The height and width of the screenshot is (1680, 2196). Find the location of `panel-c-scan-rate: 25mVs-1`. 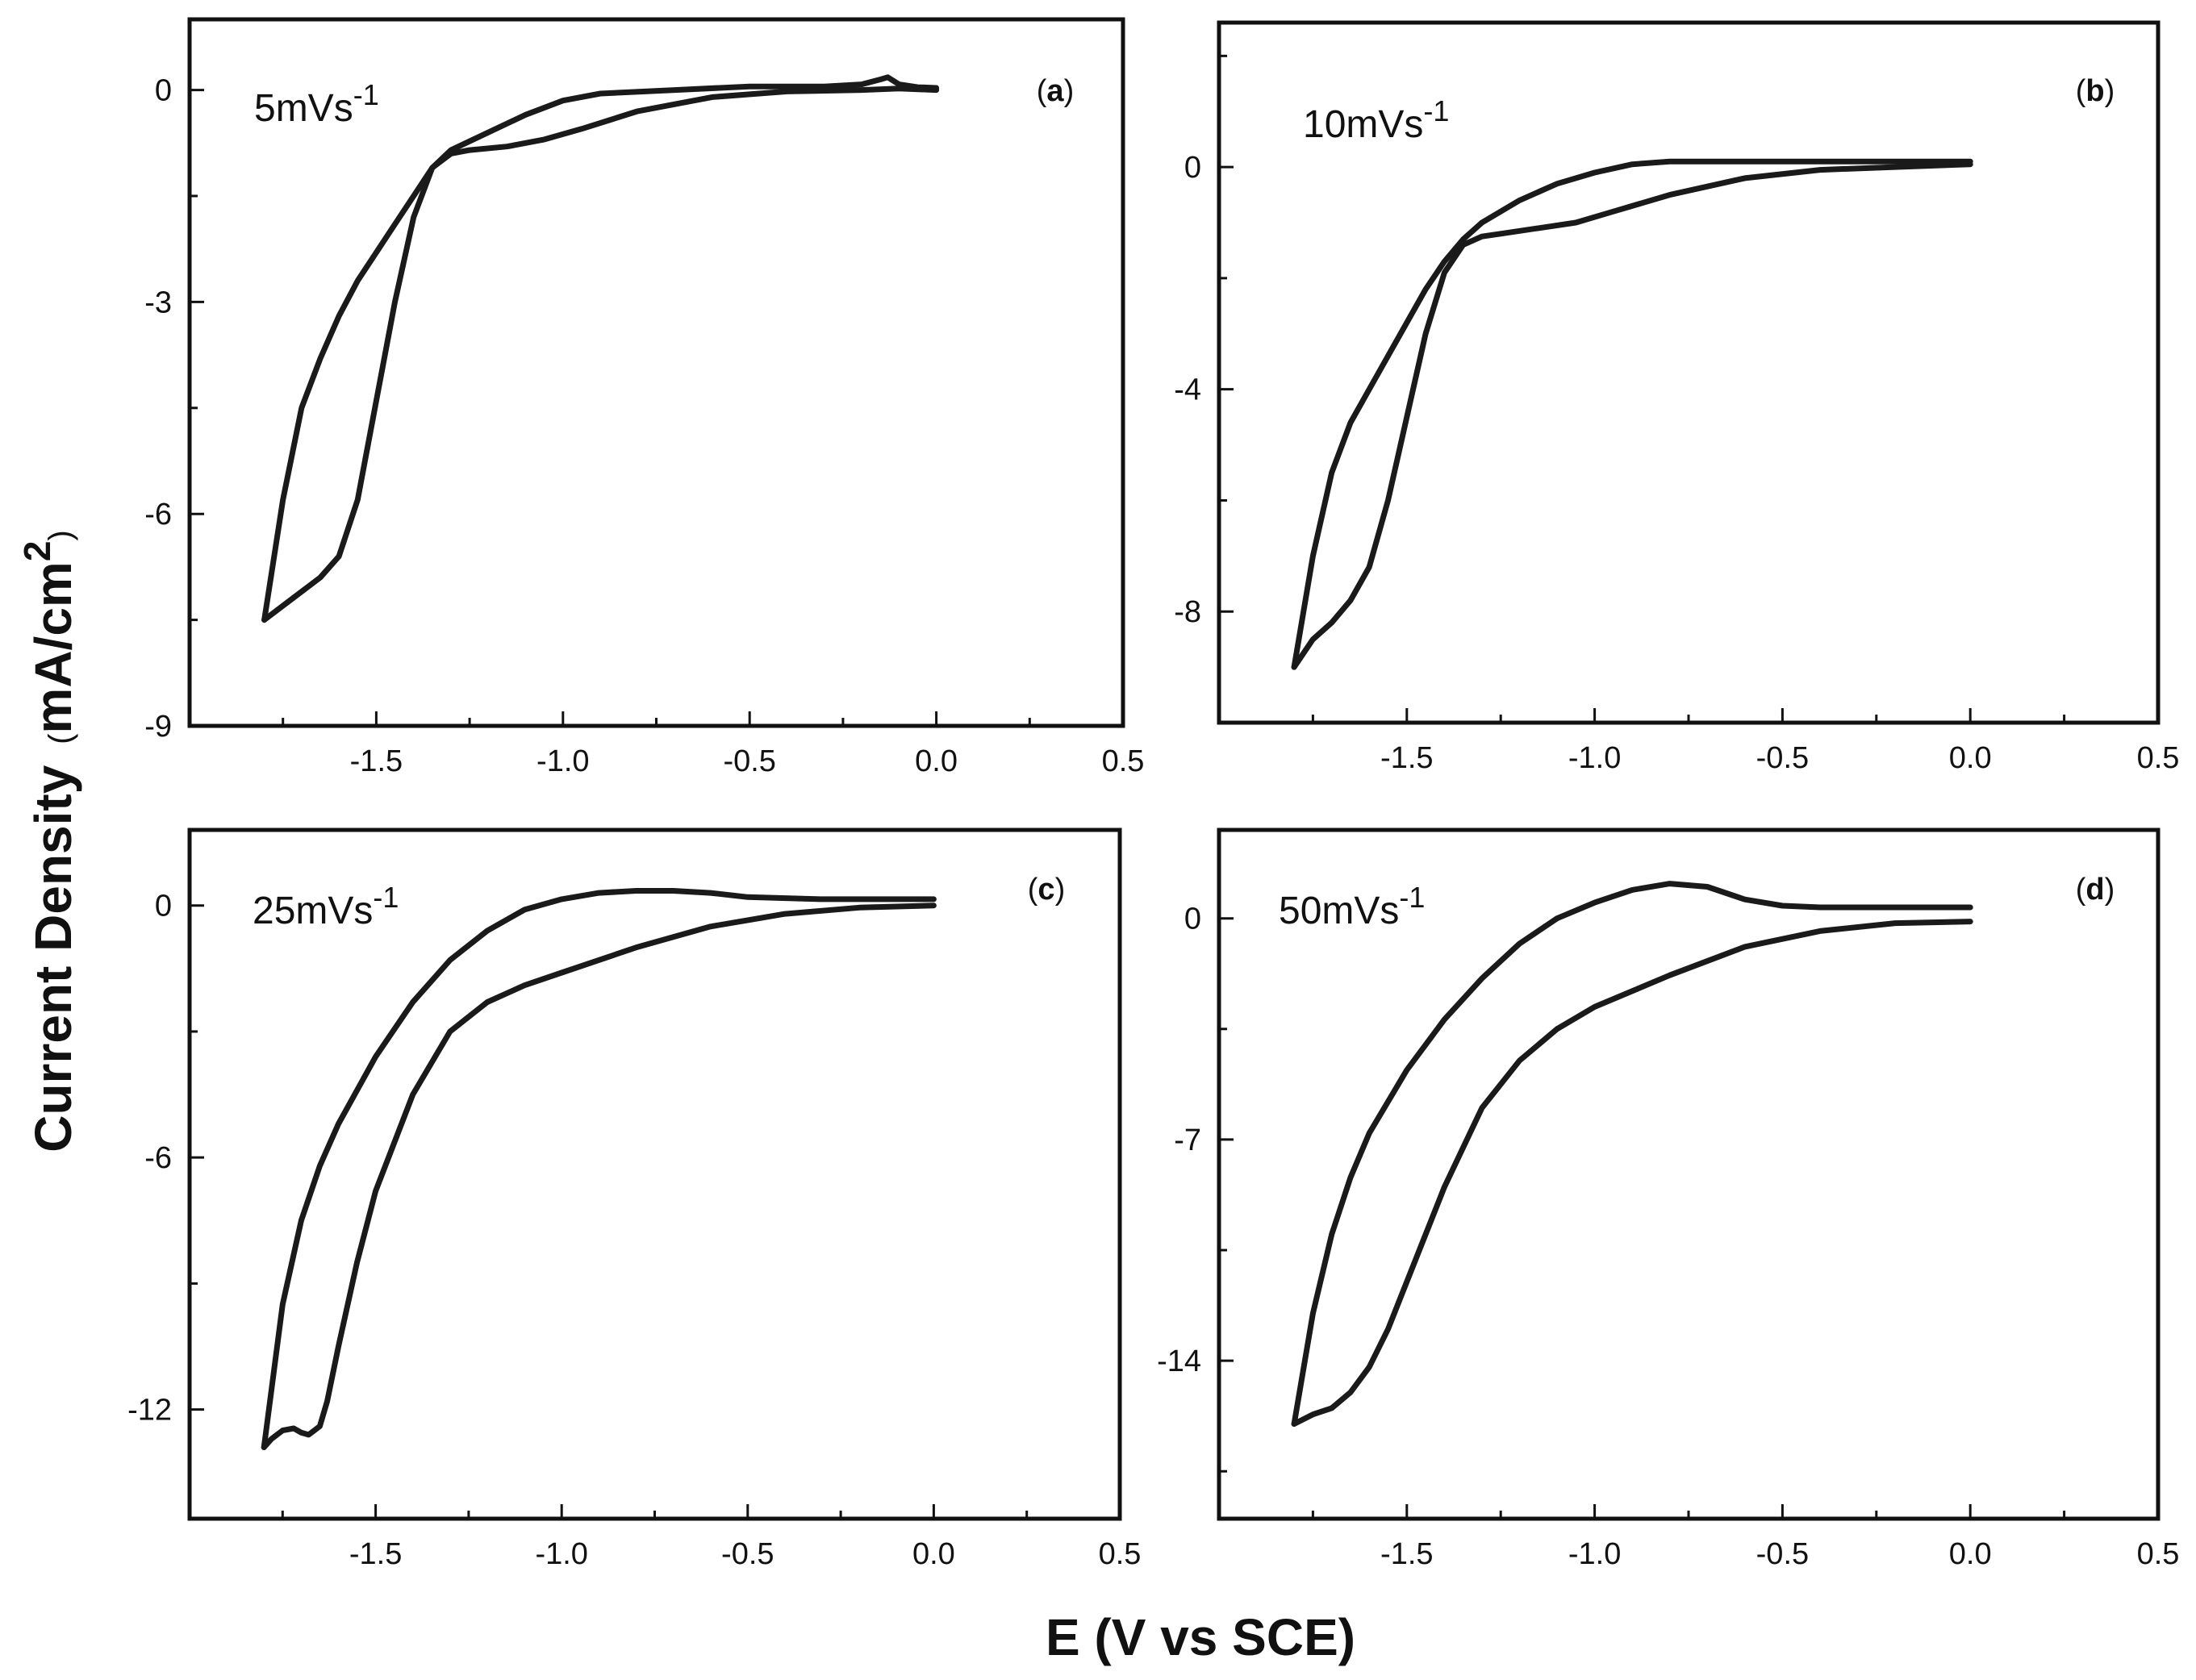

panel-c-scan-rate: 25mVs-1 is located at coordinates (326, 907).